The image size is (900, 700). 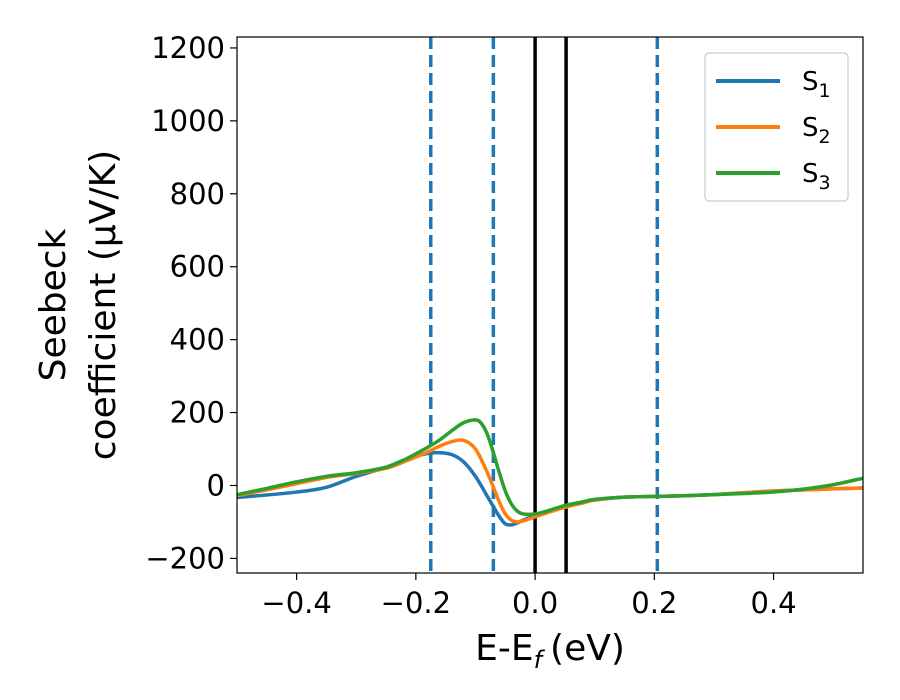 What do you see at coordinates (216, 485) in the screenshot?
I see `y-tick-label: 0` at bounding box center [216, 485].